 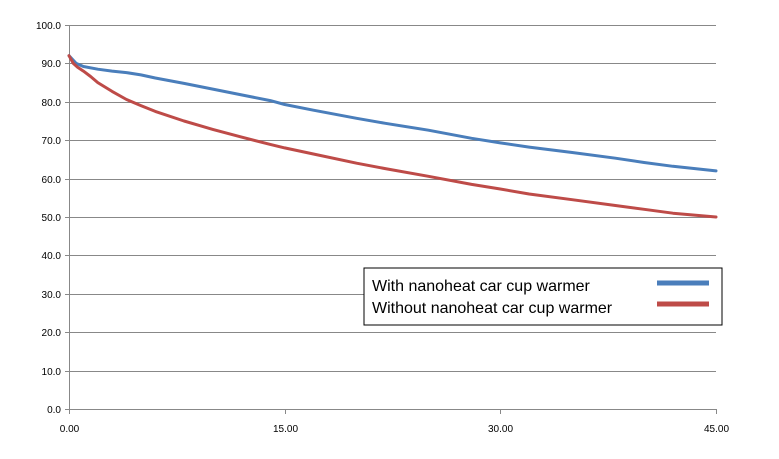 What do you see at coordinates (481, 286) in the screenshot?
I see `legend-label-with-warmer: With nanoheat car cup warmer` at bounding box center [481, 286].